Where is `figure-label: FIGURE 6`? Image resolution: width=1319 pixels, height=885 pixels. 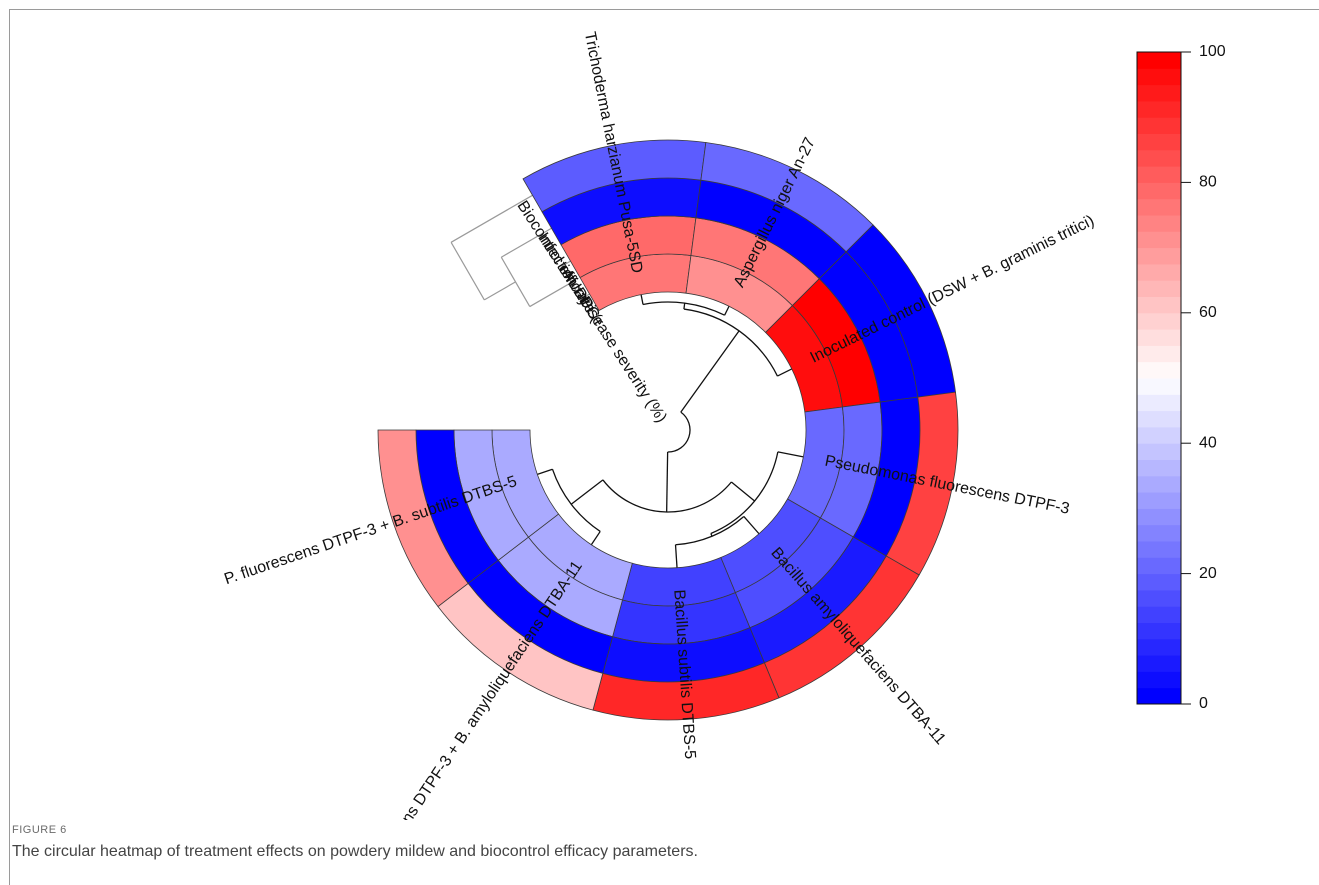
figure-label: FIGURE 6 is located at coordinates (39, 830).